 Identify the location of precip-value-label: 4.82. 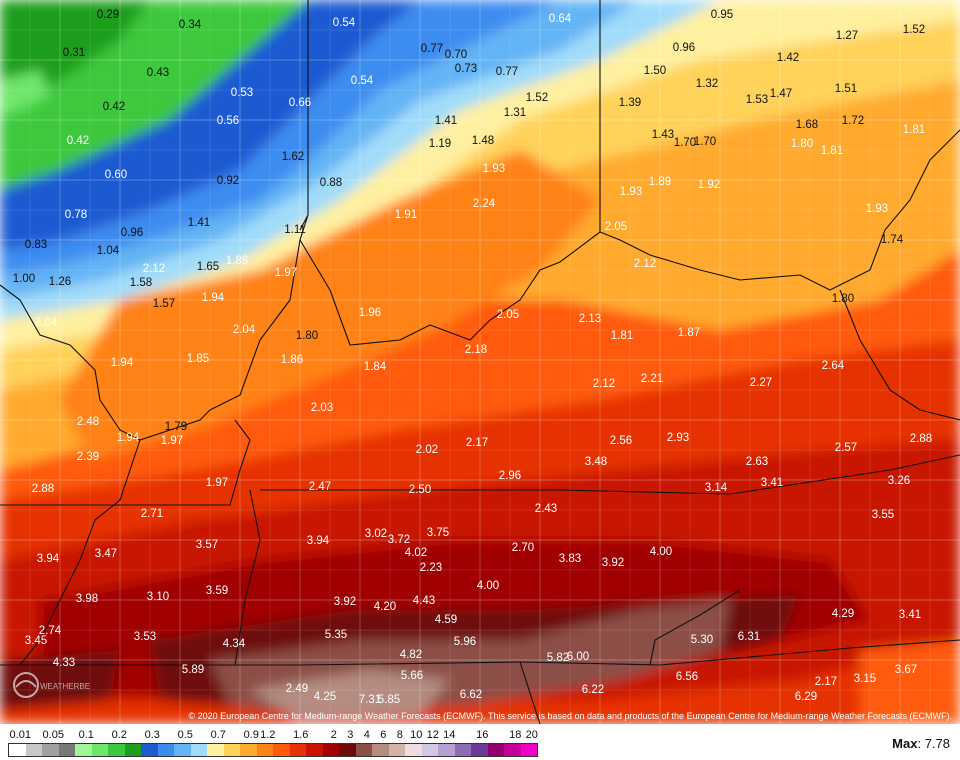
(411, 655).